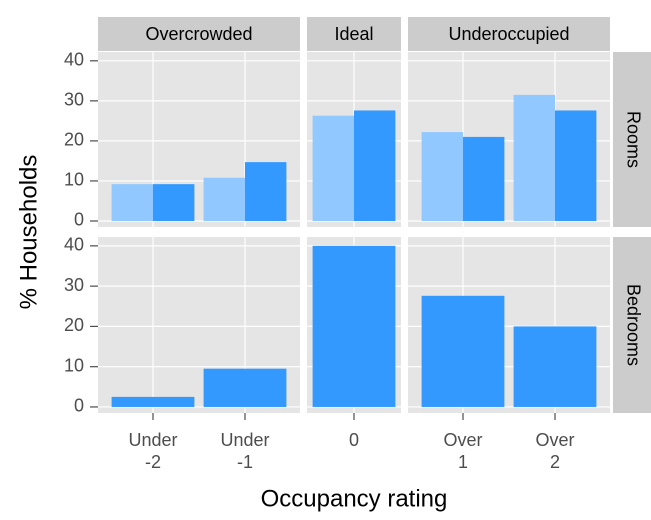  Describe the element at coordinates (245, 462) in the screenshot. I see `x-tick-label: -1` at that location.